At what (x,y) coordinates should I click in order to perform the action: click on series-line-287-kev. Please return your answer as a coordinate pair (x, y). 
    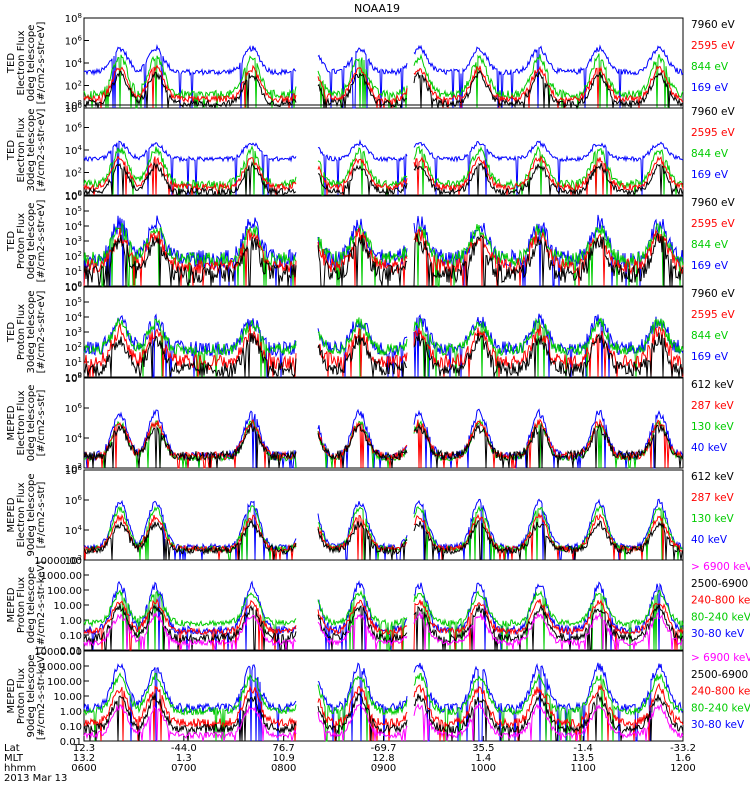
    Looking at the image, I should click on (383, 443).